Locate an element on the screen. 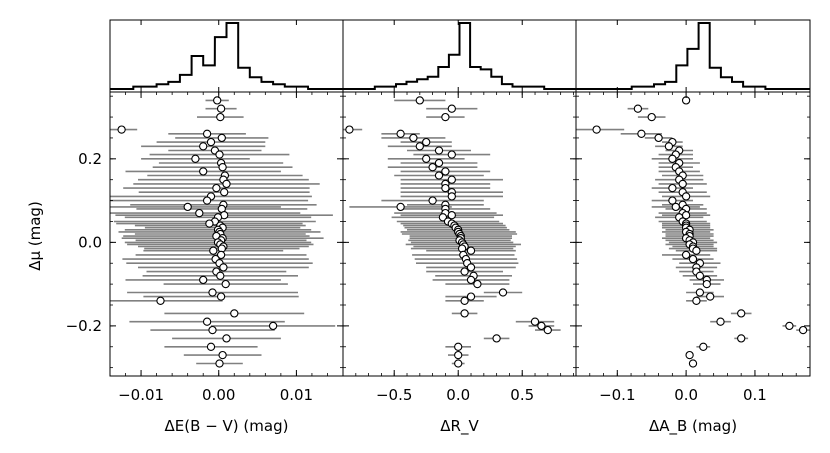 The height and width of the screenshot is (453, 830). x-tick-label: 0.5 is located at coordinates (522, 395).